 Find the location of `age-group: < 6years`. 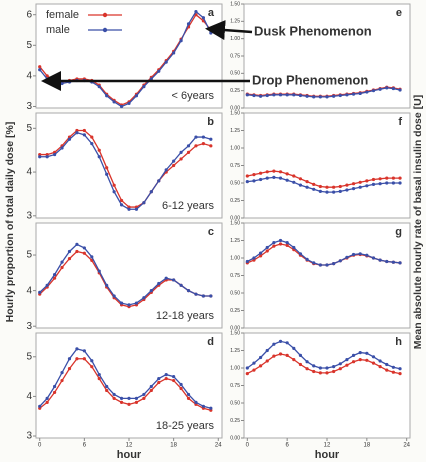

age-group: < 6years is located at coordinates (193, 96).